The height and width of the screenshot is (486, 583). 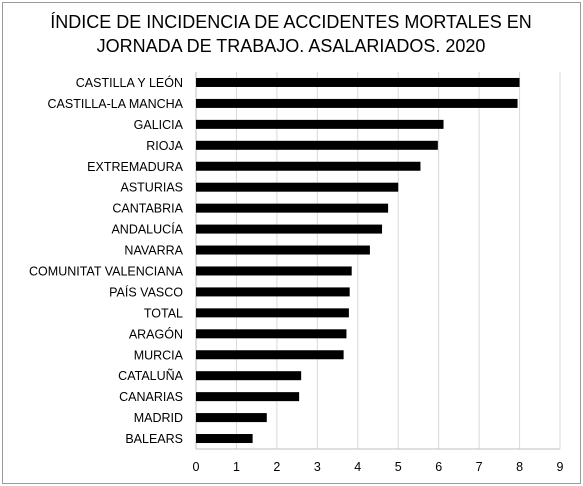 I want to click on category-label: COMUNITAT VALENCIANA, so click(x=106, y=271).